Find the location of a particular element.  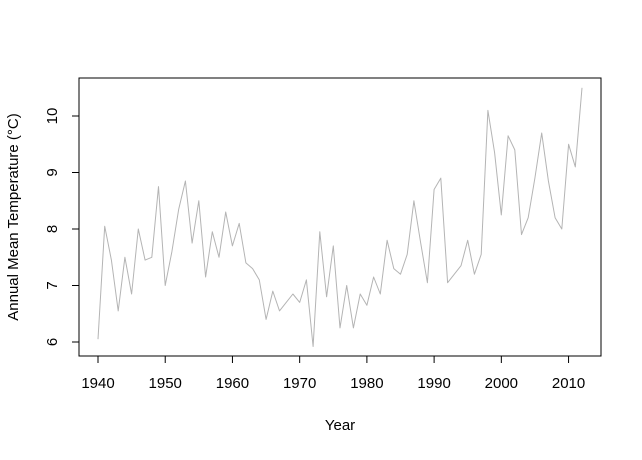

x-tick-label: 1990 is located at coordinates (433, 383).